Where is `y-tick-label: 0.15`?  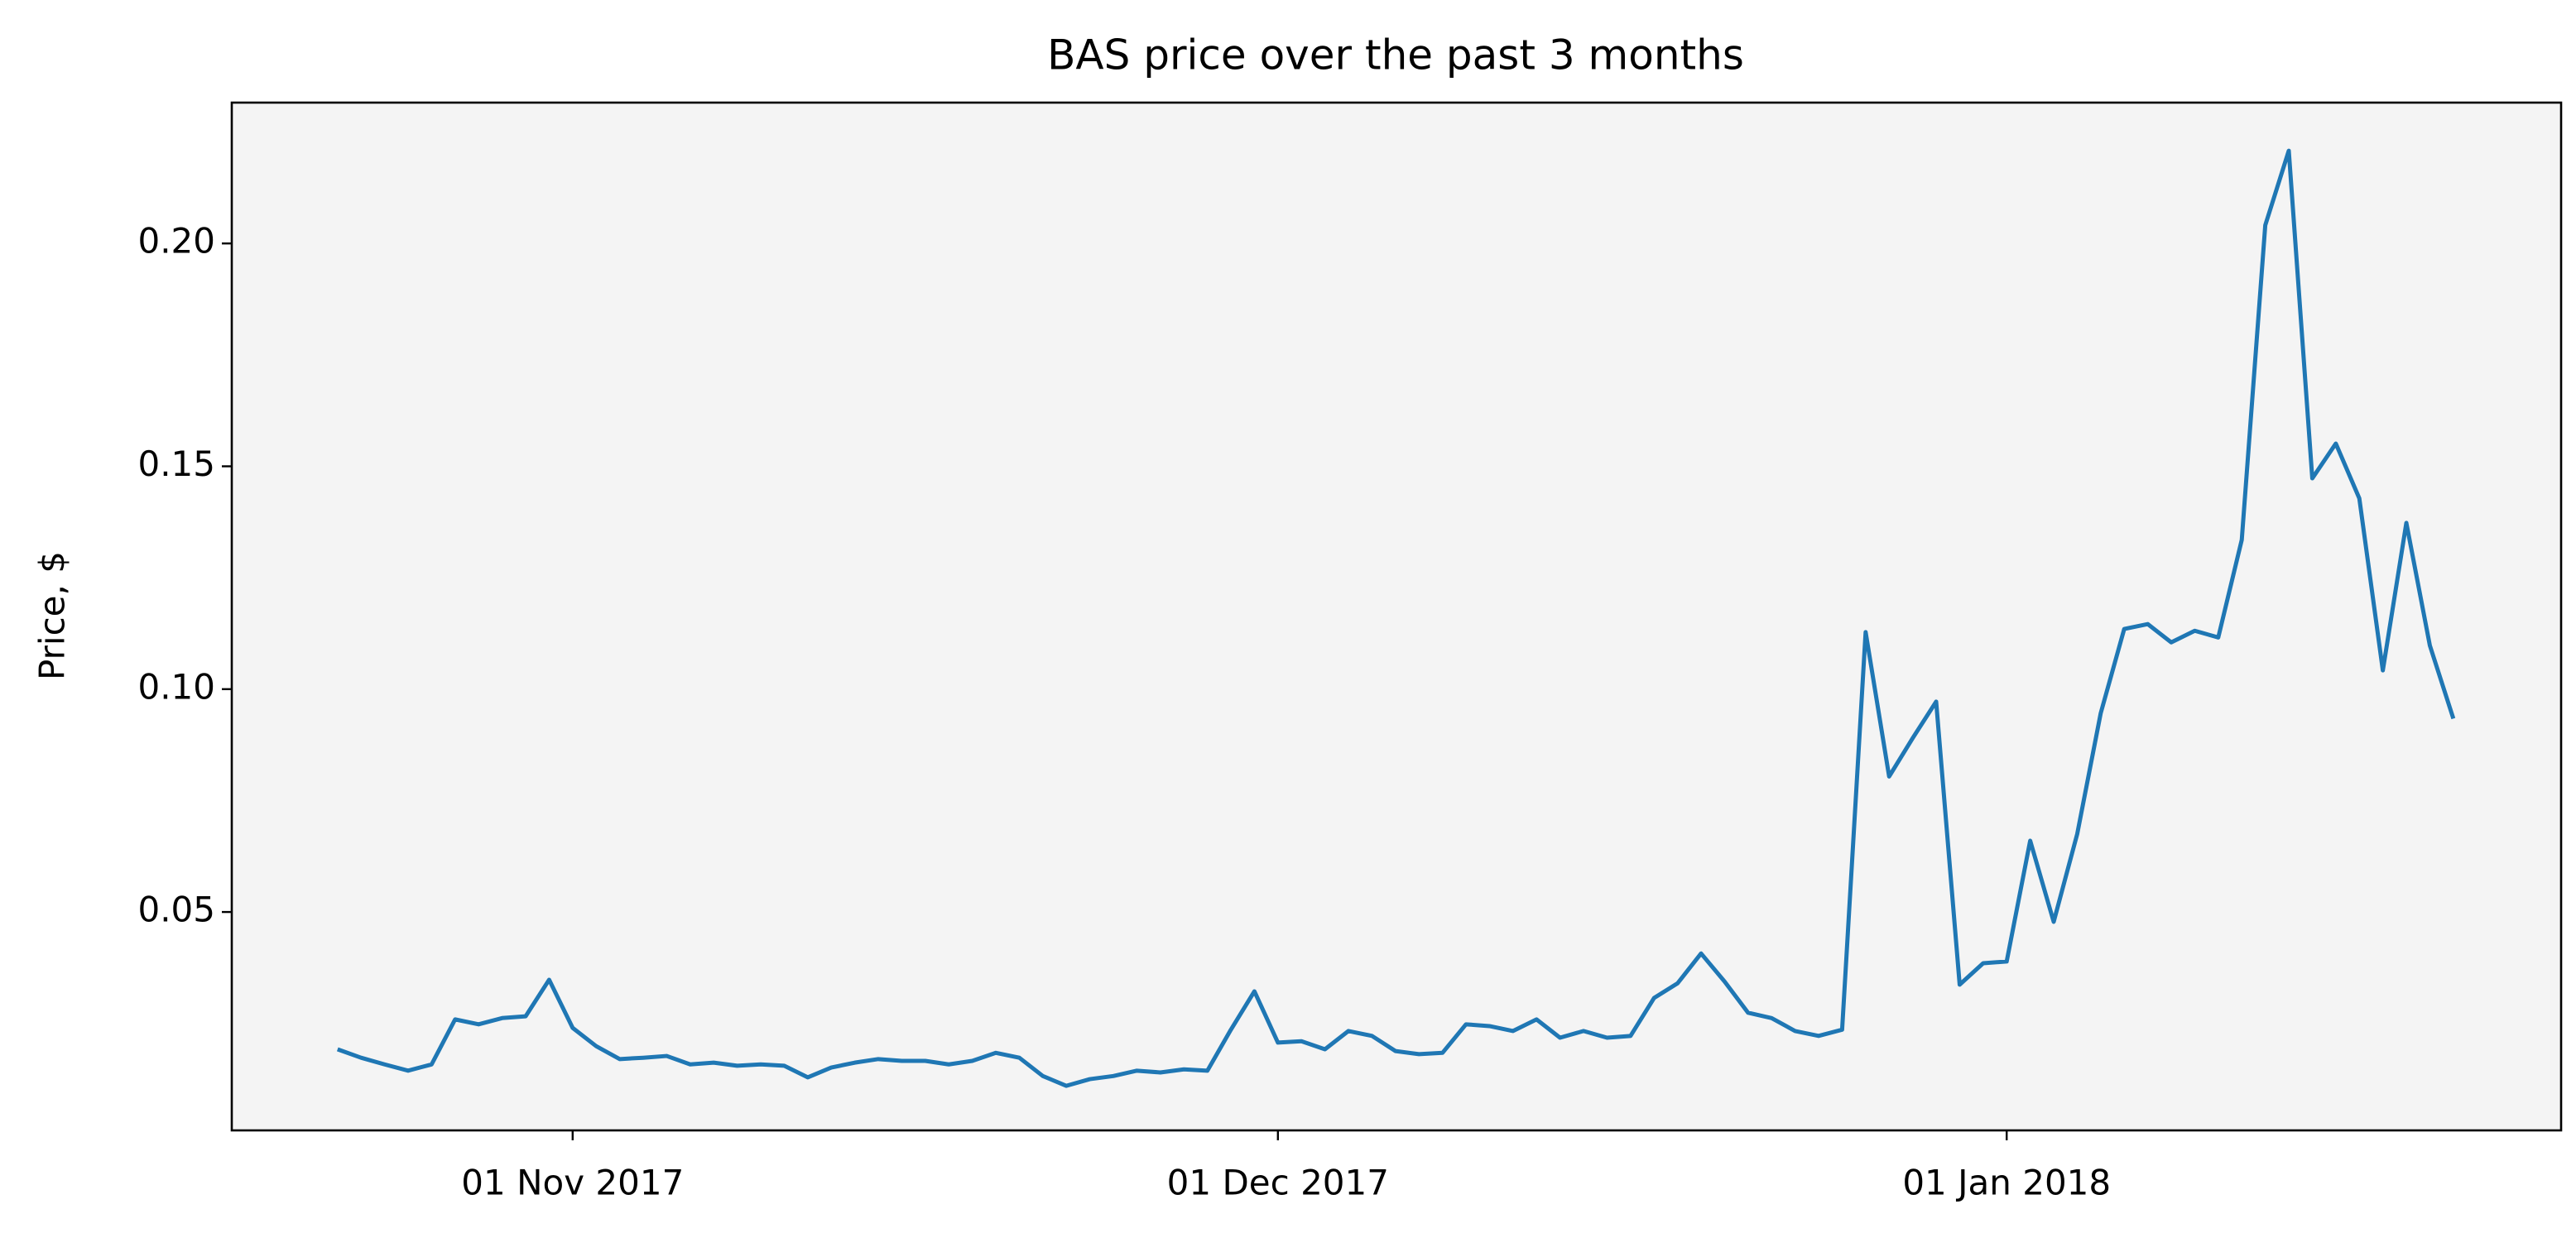
y-tick-label: 0.15 is located at coordinates (176, 464).